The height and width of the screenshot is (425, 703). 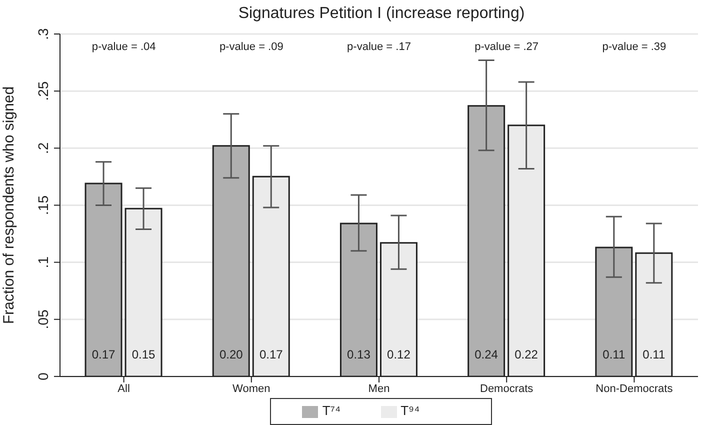 What do you see at coordinates (144, 354) in the screenshot?
I see `data-label: 0.15` at bounding box center [144, 354].